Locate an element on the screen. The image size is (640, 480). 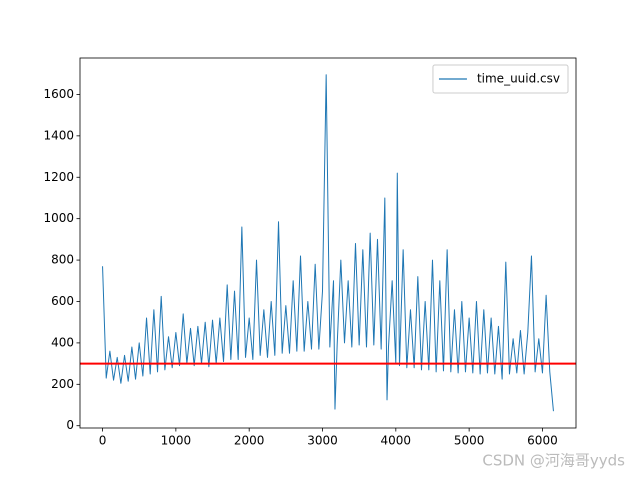
x-tick-label: 4000 is located at coordinates (396, 441).